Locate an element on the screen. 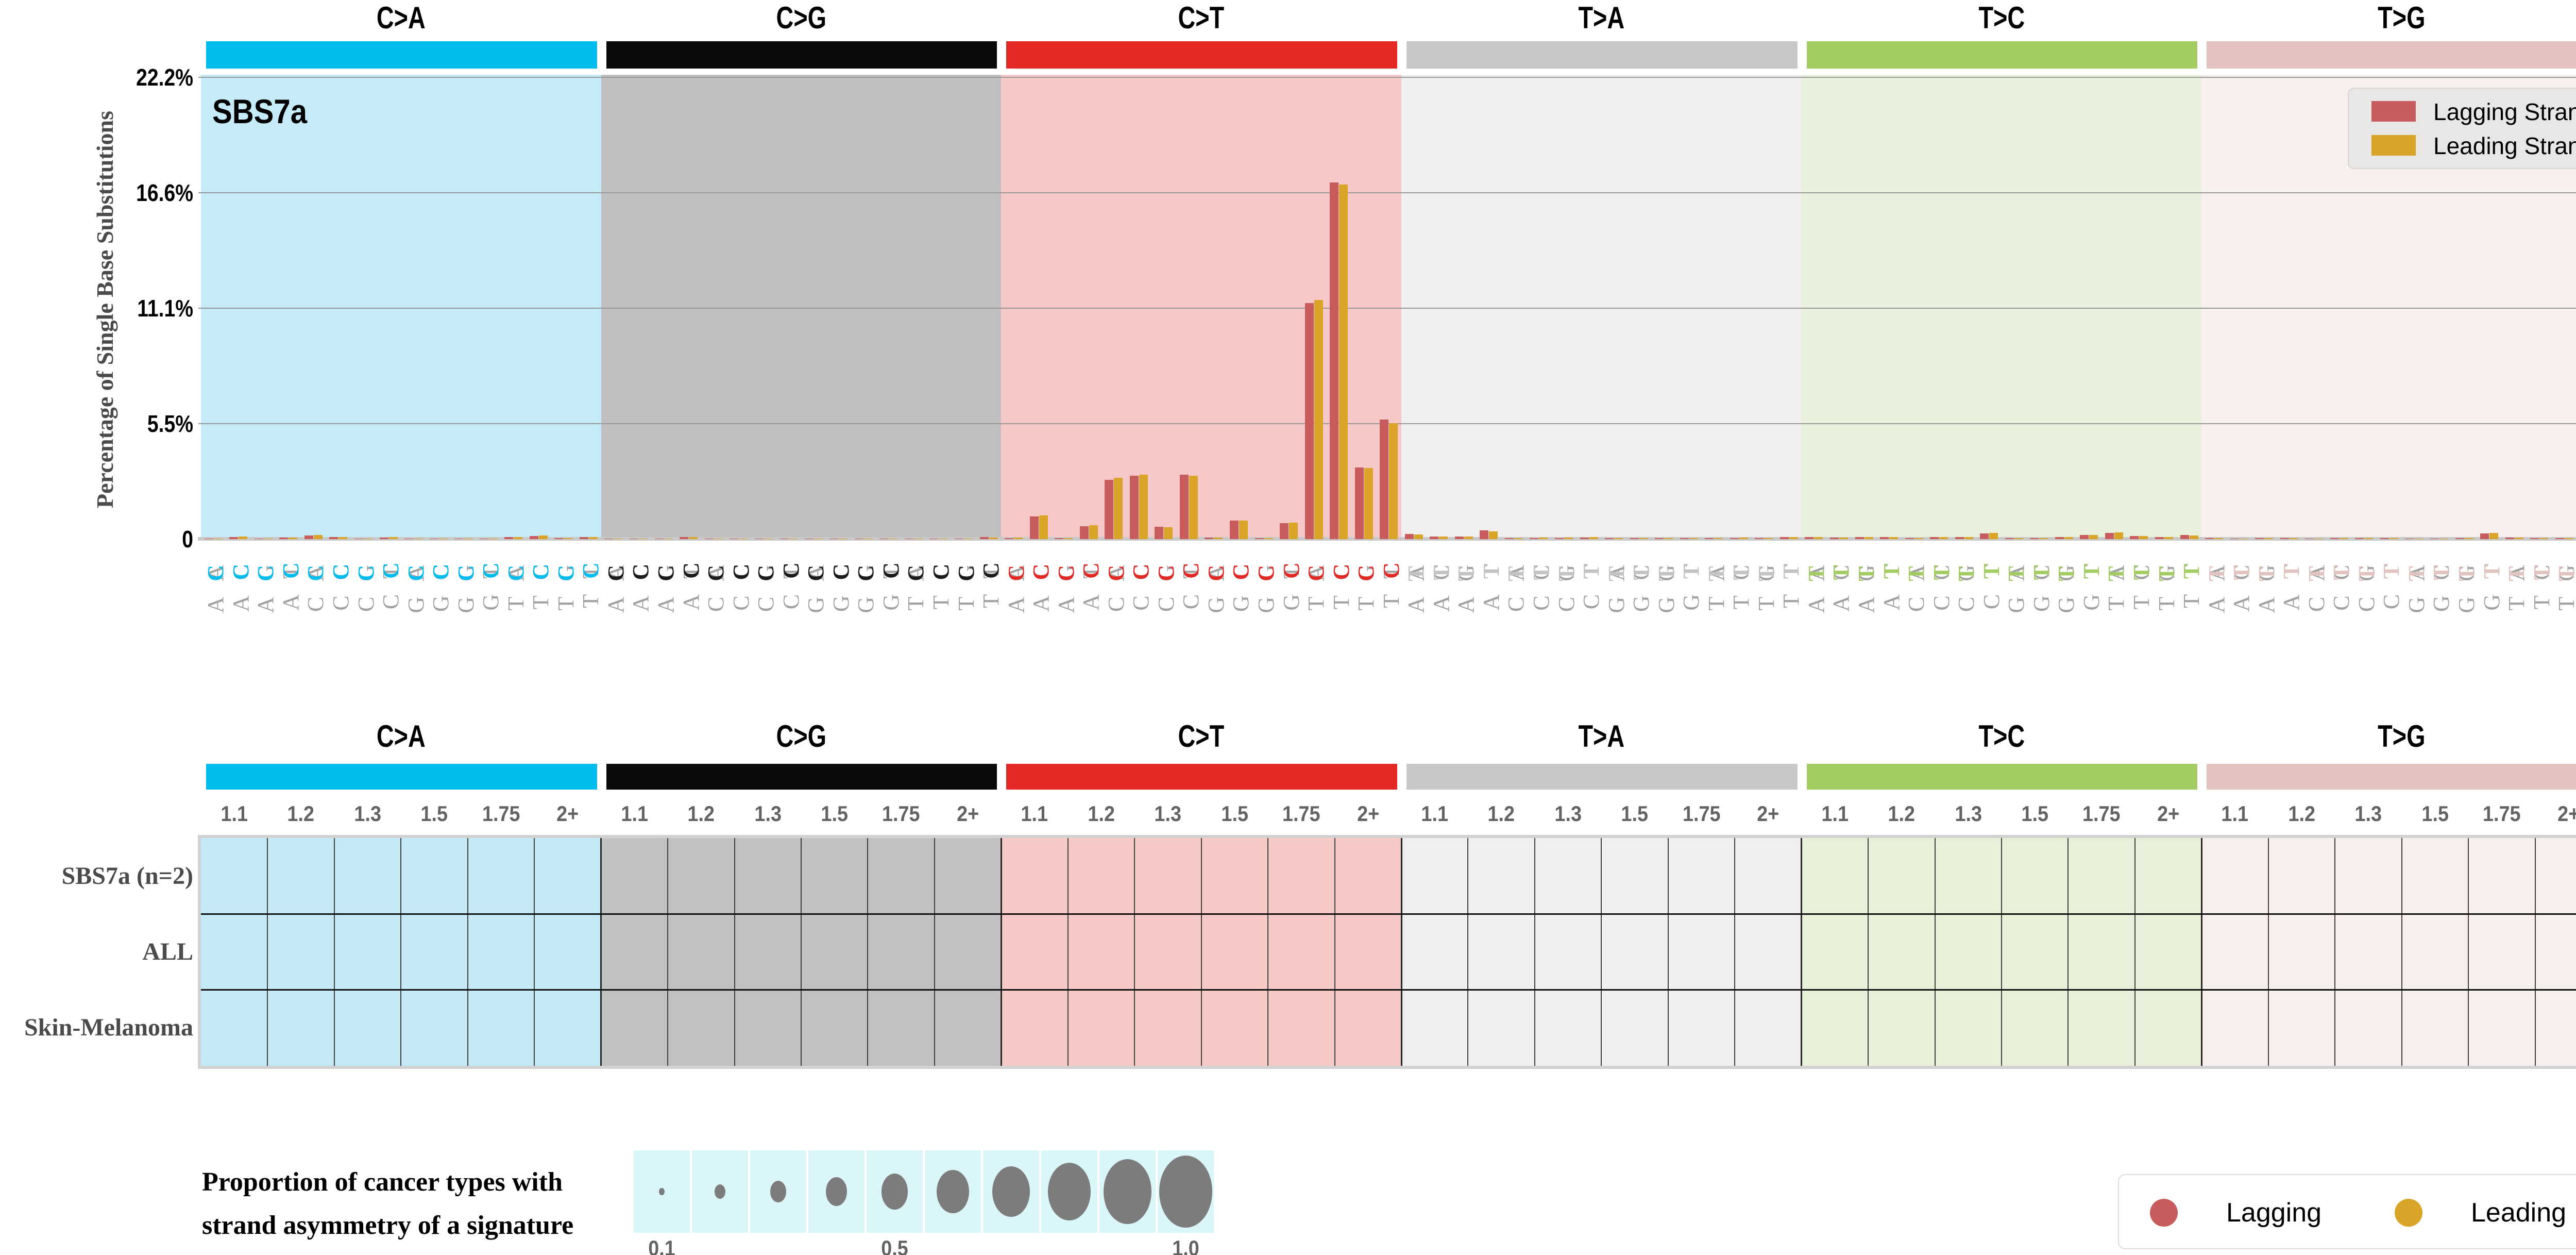 The image size is (2576, 1255). matrix-section-separator is located at coordinates (1001, 952).